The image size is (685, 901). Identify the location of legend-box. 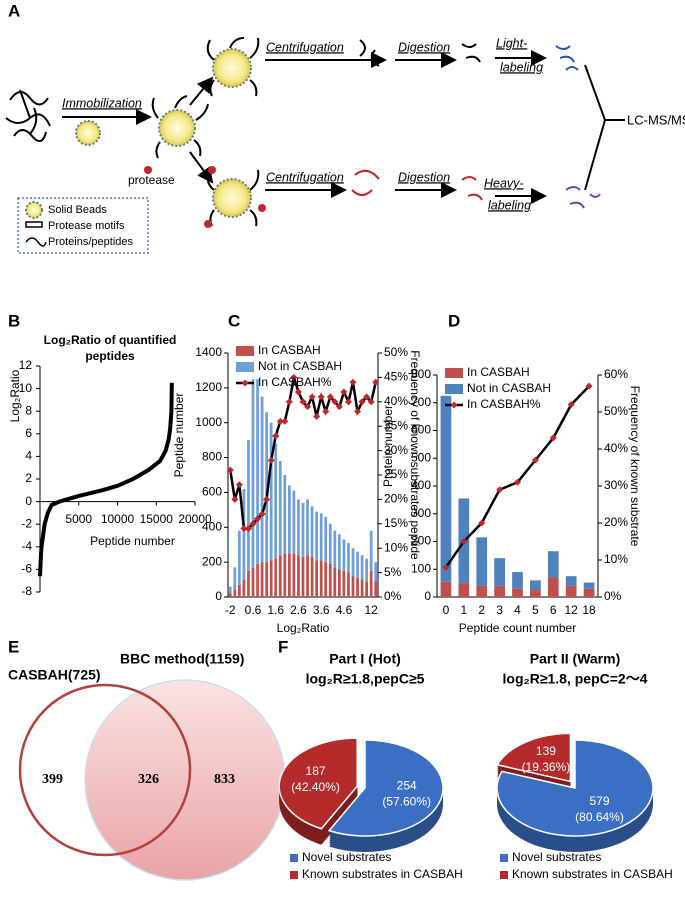
(83, 225).